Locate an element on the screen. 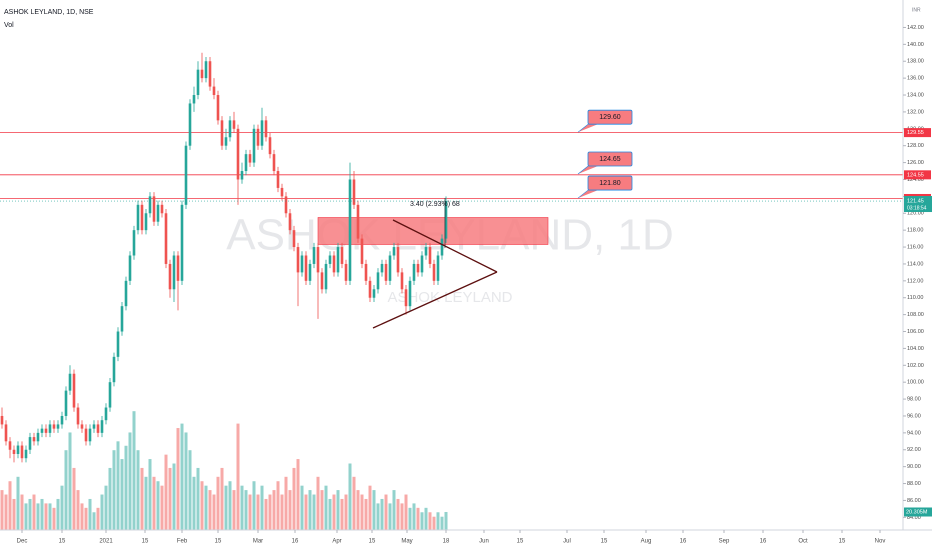 Image resolution: width=932 pixels, height=550 pixels. y-tick-label: 134.00 is located at coordinates (915, 95).